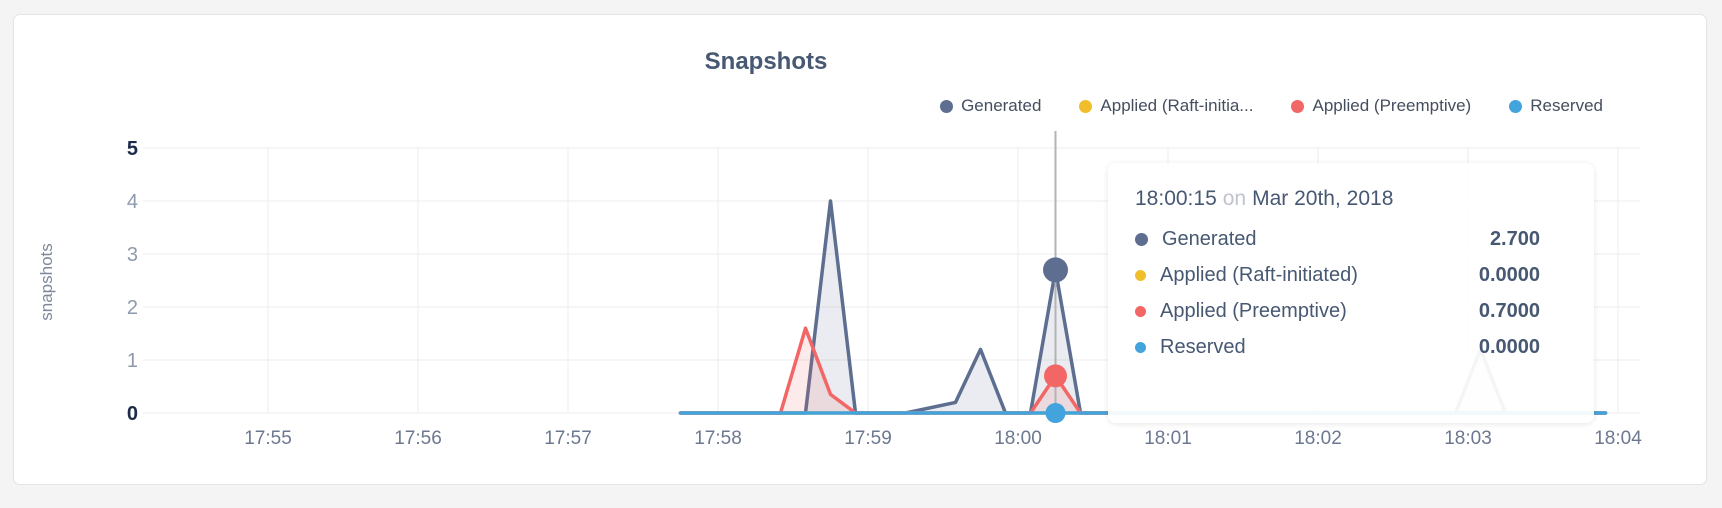 Image resolution: width=1722 pixels, height=508 pixels. What do you see at coordinates (1618, 438) in the screenshot?
I see `x-tick-label: 18:04` at bounding box center [1618, 438].